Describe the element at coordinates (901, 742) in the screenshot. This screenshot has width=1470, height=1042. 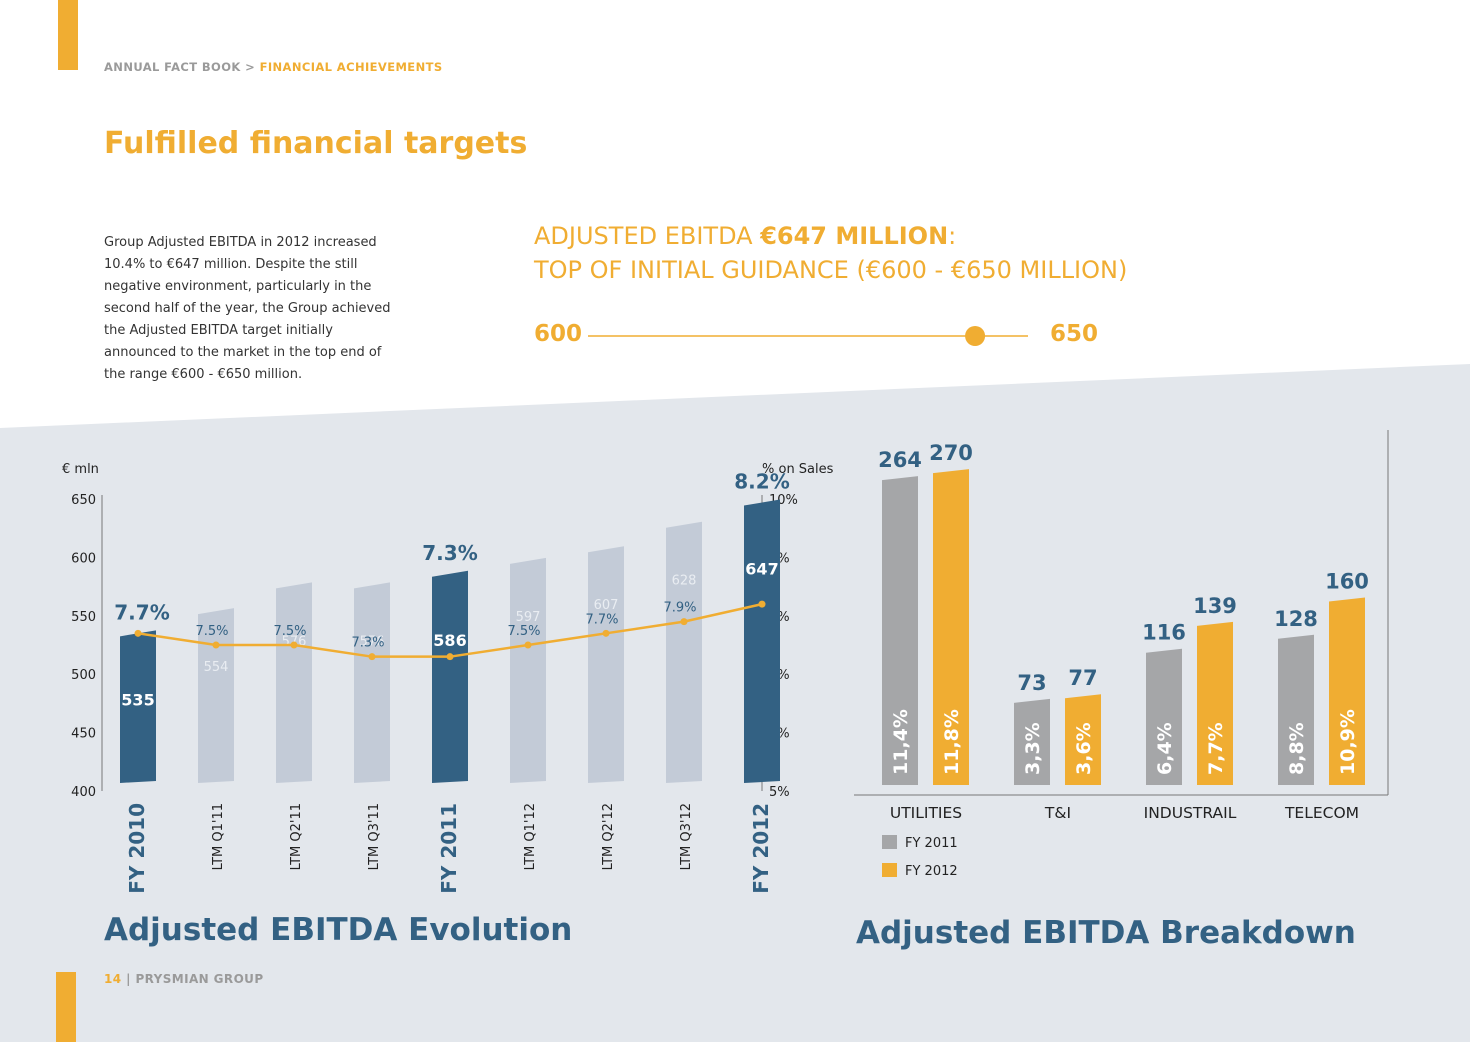
I see `share-percent-label: 11,4%` at that location.